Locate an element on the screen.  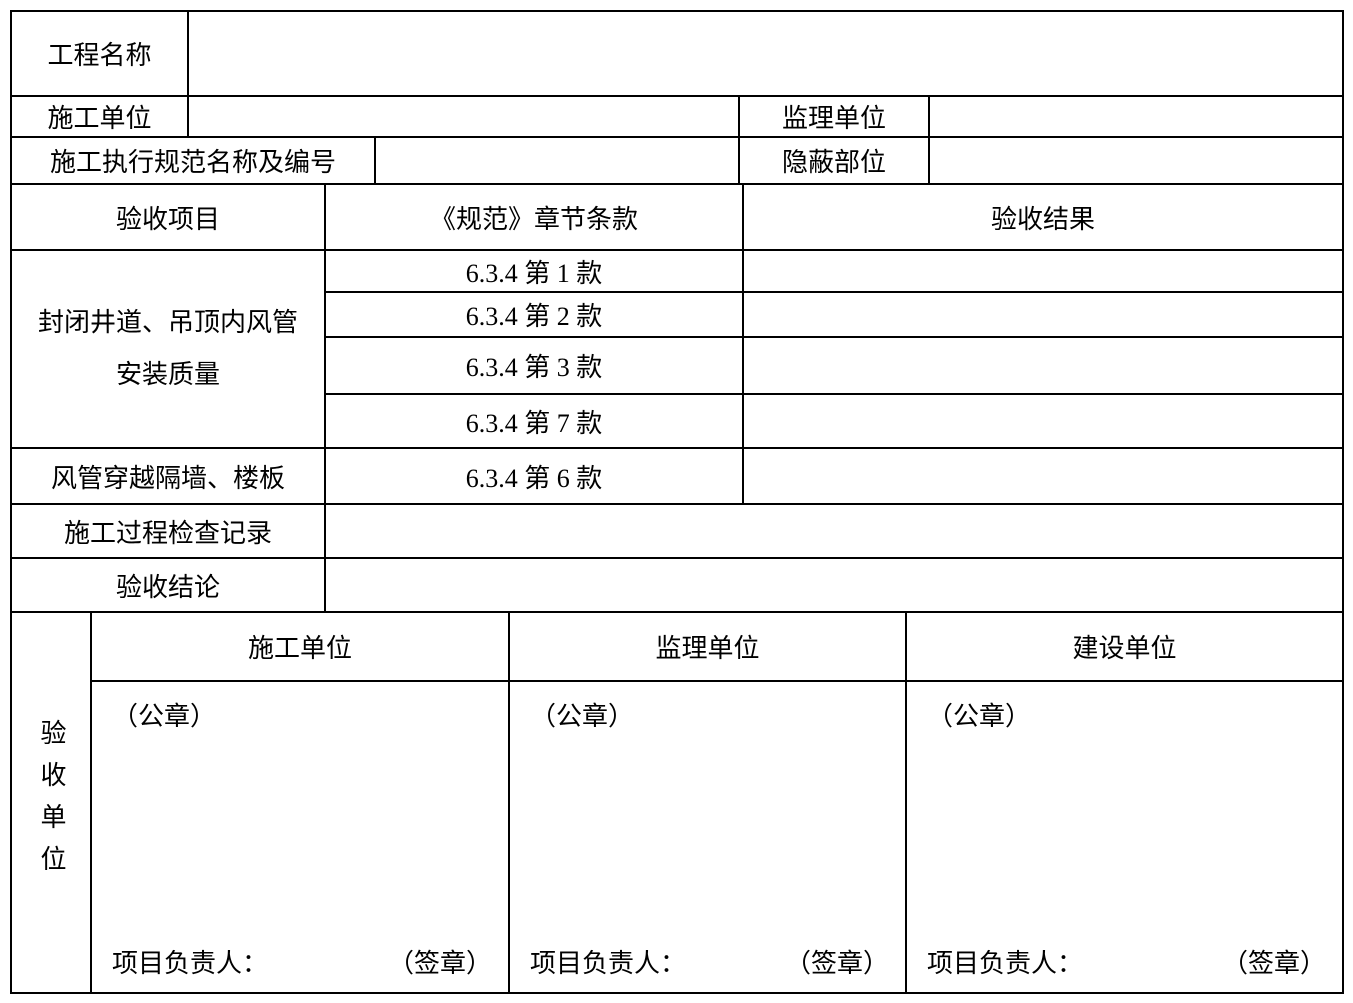
project-name-label: 工程名称 is located at coordinates (100, 53).